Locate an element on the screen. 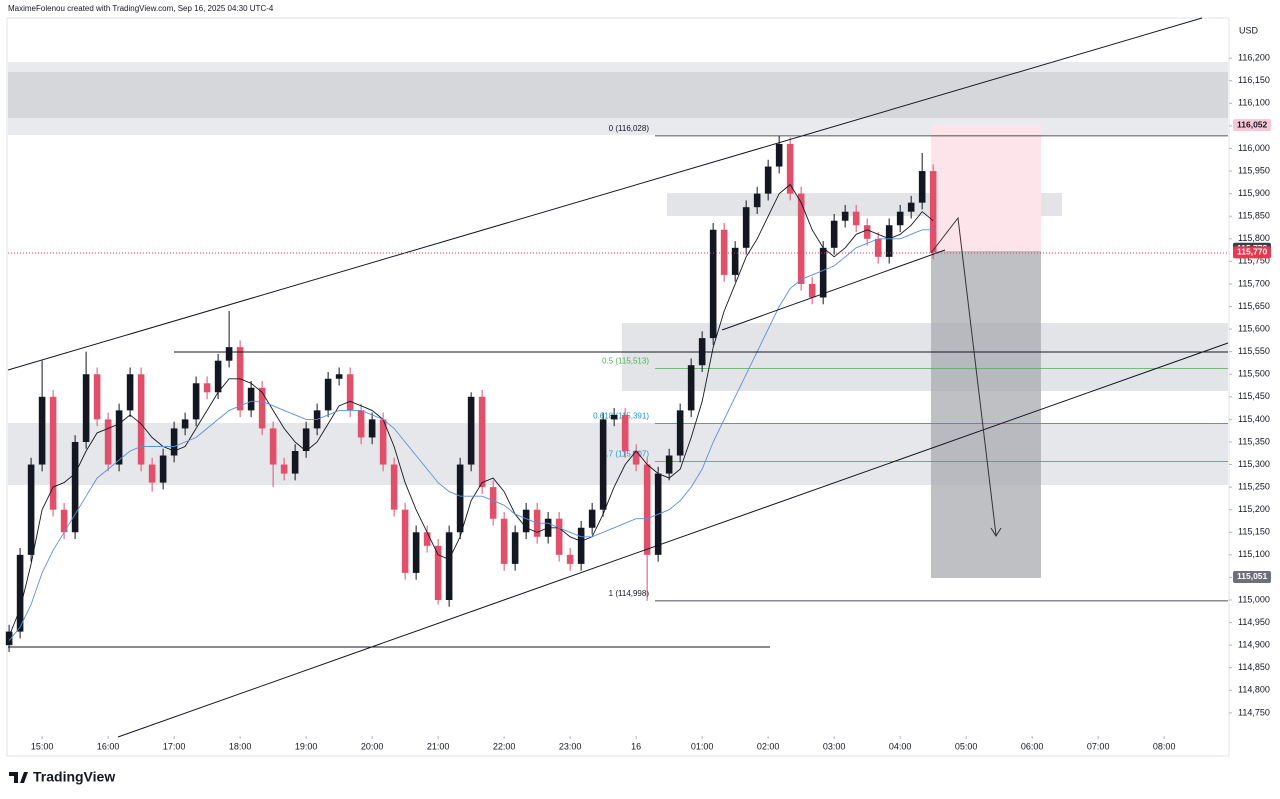 Image resolution: width=1280 pixels, height=799 pixels. arrow-head is located at coordinates (996, 532).